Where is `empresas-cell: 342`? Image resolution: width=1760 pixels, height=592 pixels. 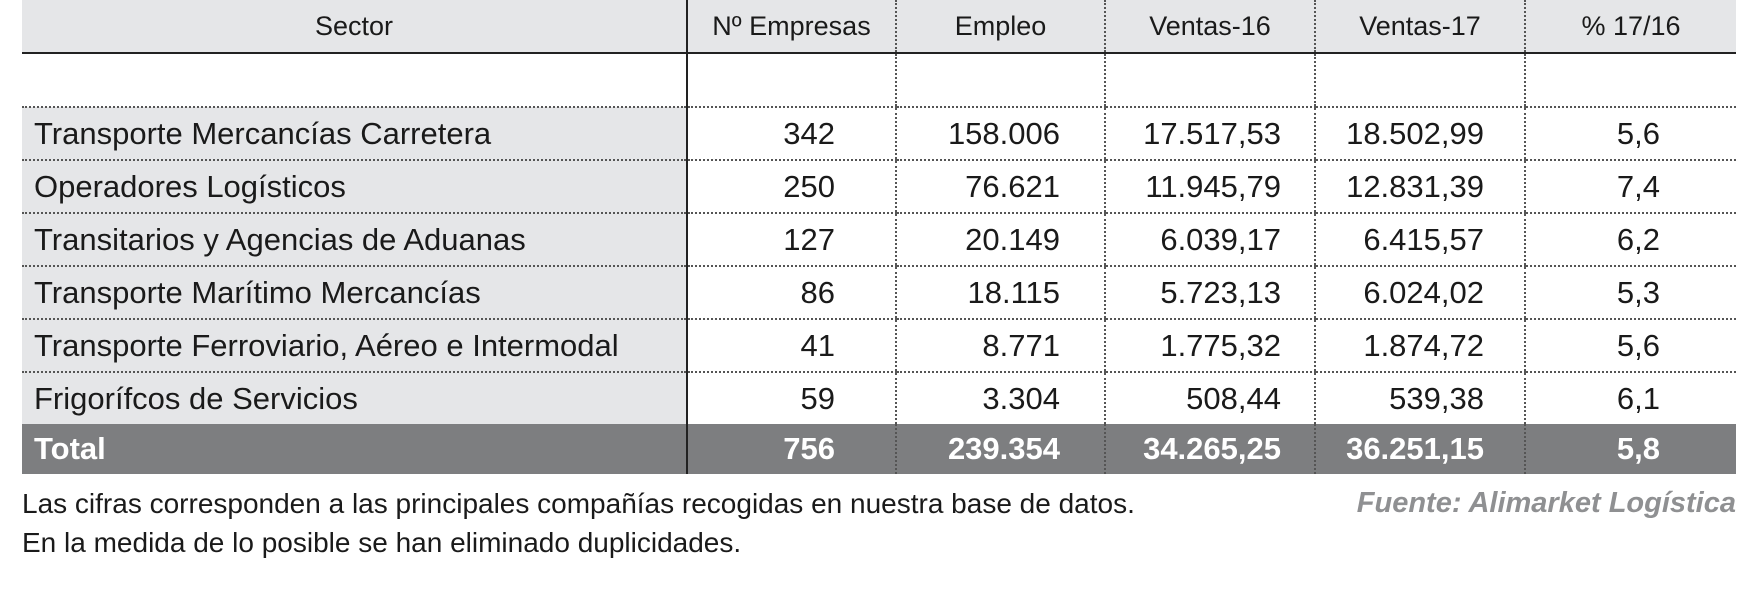
empresas-cell: 342 is located at coordinates (791, 134).